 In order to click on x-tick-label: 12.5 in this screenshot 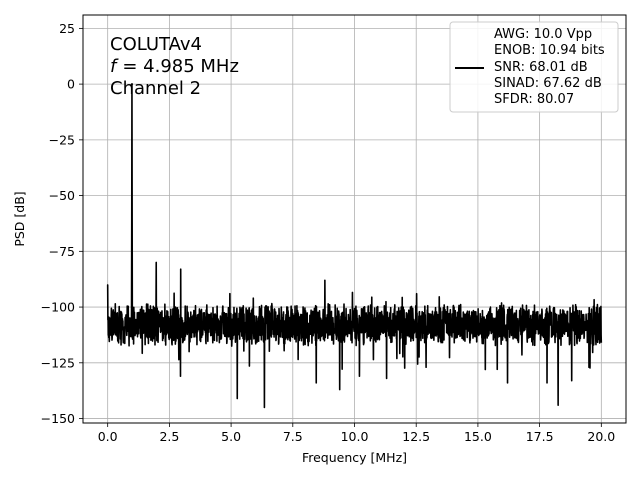, I will do `click(416, 436)`.